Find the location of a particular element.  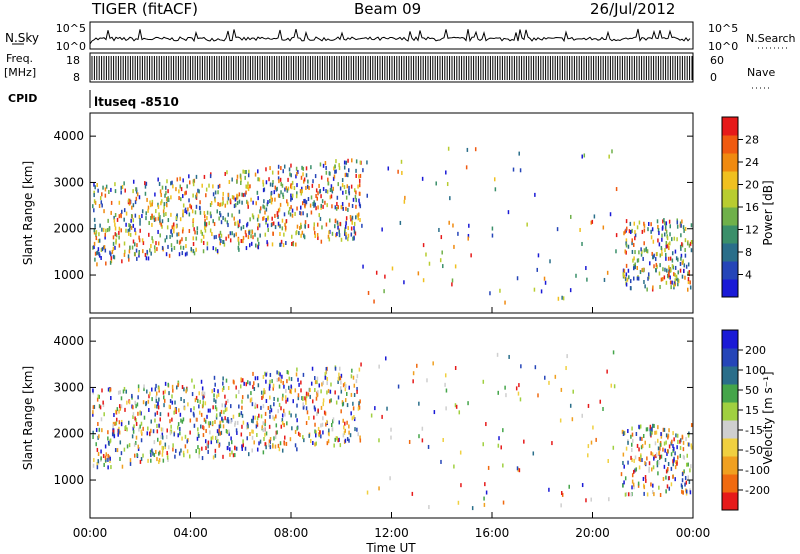

xtick-label: 12:00 is located at coordinates (391, 533).